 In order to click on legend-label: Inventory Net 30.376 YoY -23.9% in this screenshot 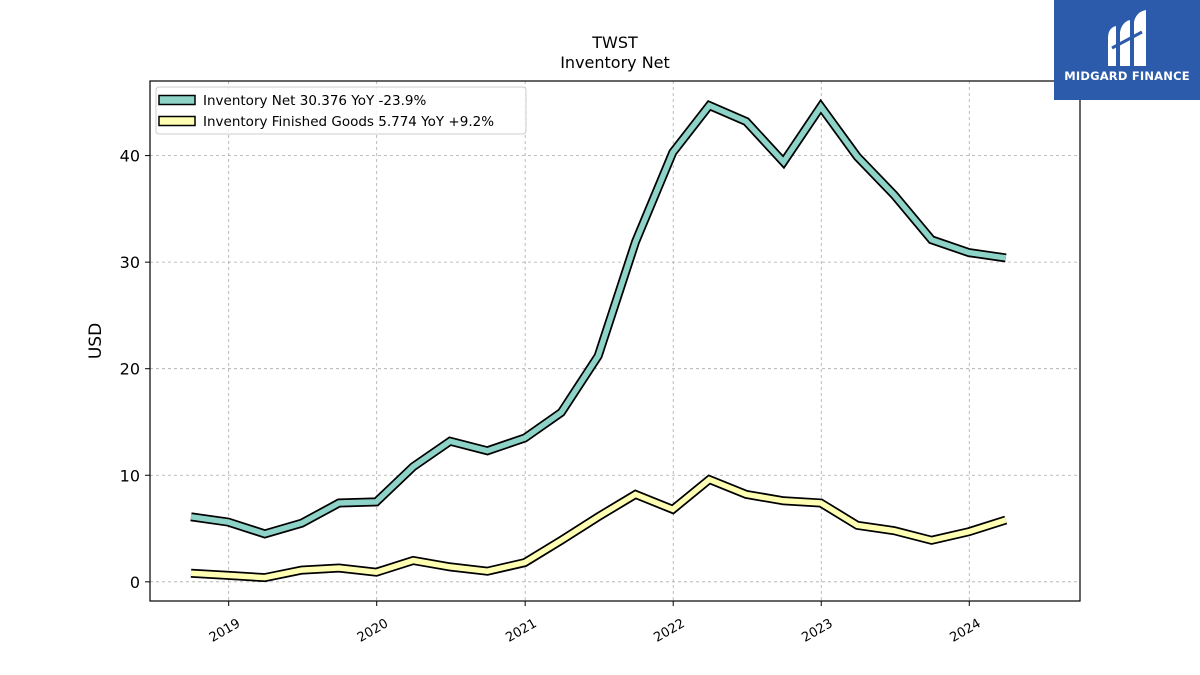, I will do `click(314, 101)`.